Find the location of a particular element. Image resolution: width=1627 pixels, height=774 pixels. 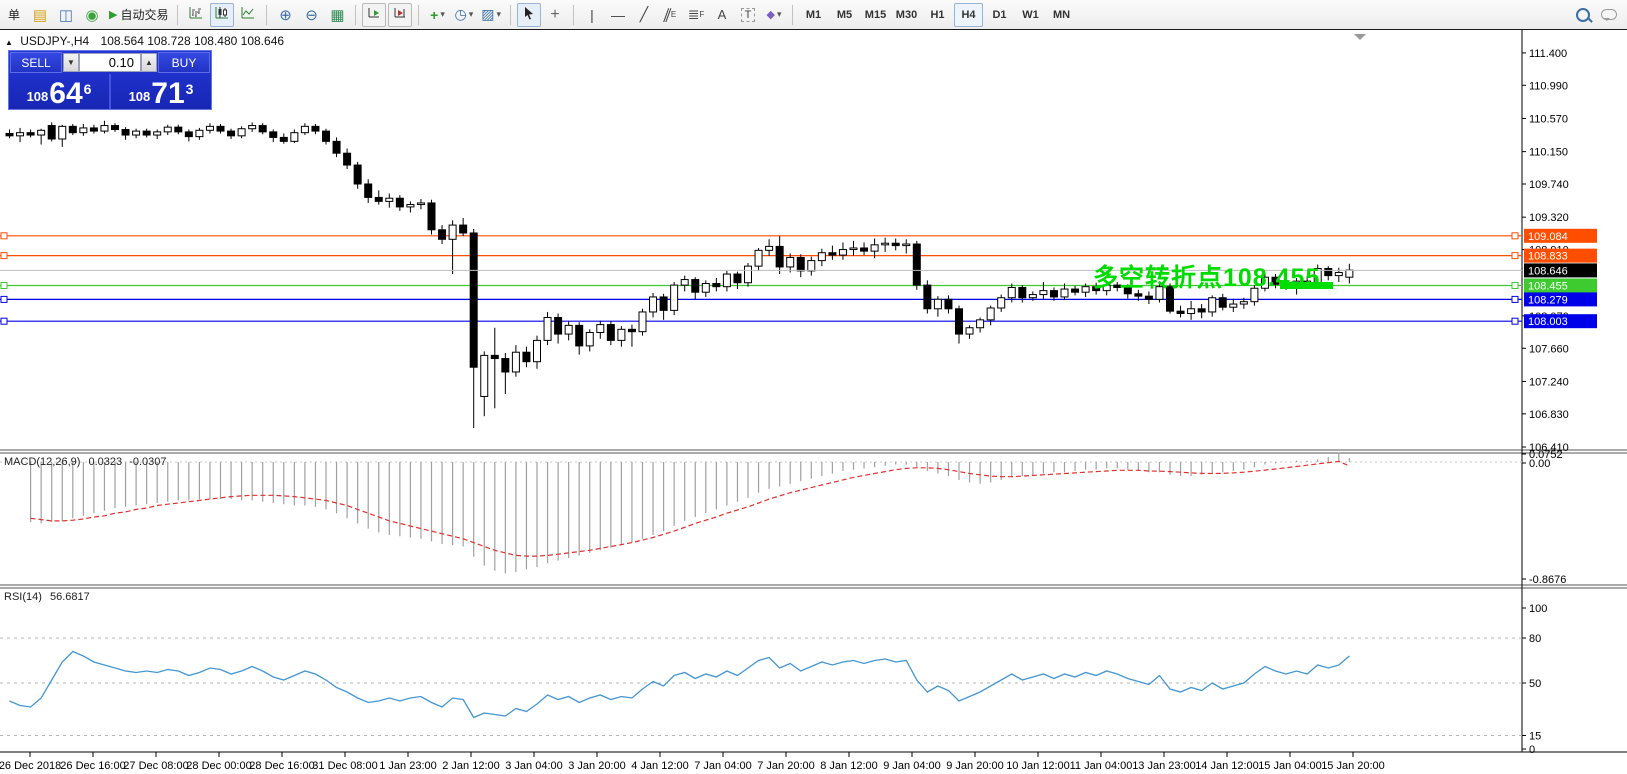

chart-shift-icon is located at coordinates (400, 14).